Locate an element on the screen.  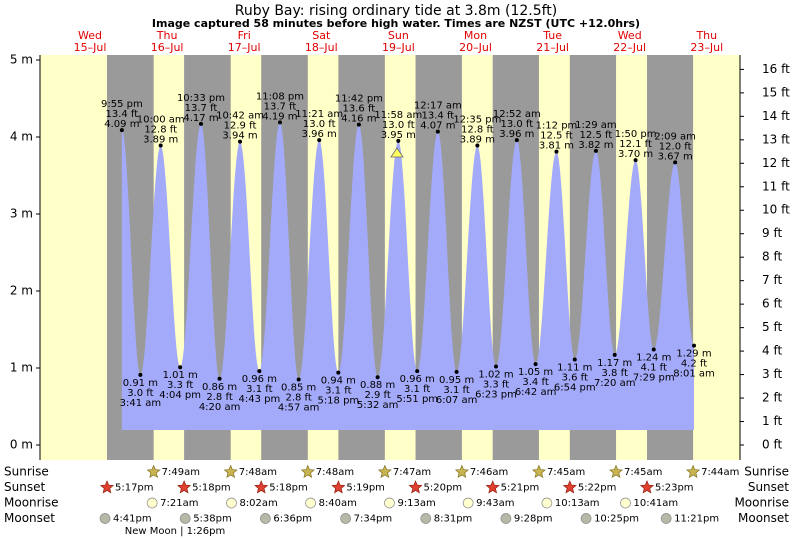
high-tide-label: 12.8 ft is located at coordinates (477, 129).